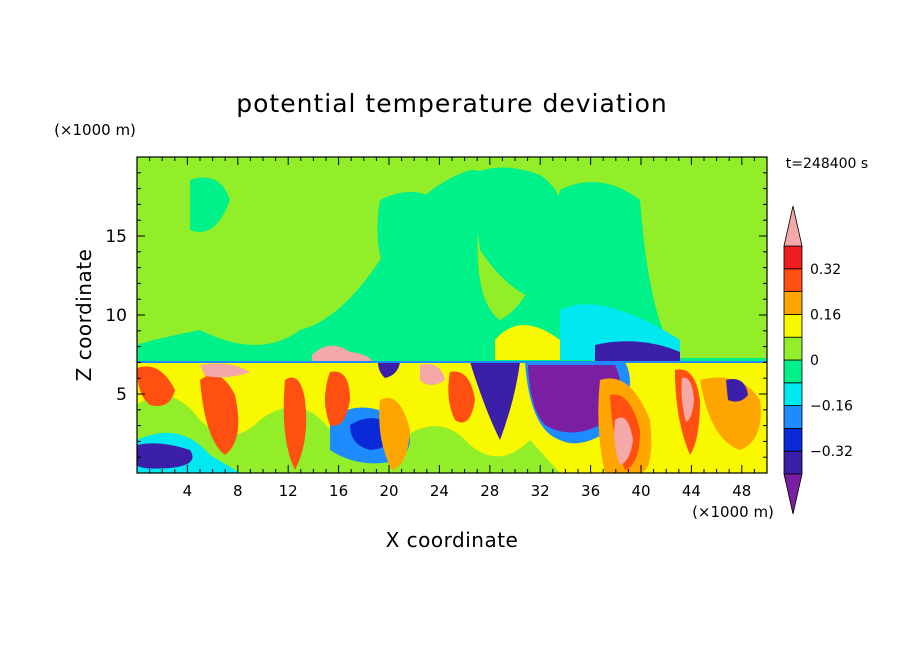  I want to click on colorbar-label: −0.32, so click(831, 452).